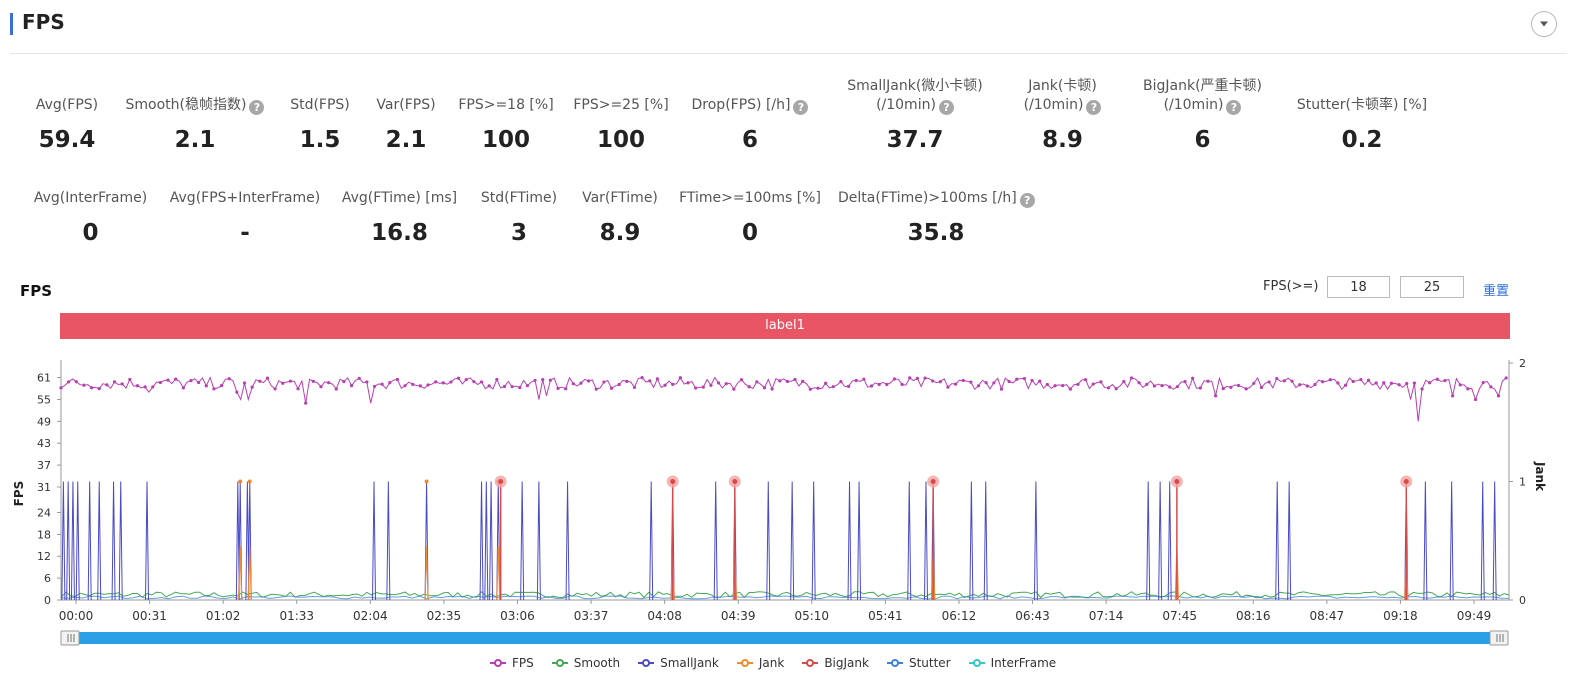  I want to click on y-tick-label: 61, so click(44, 378).